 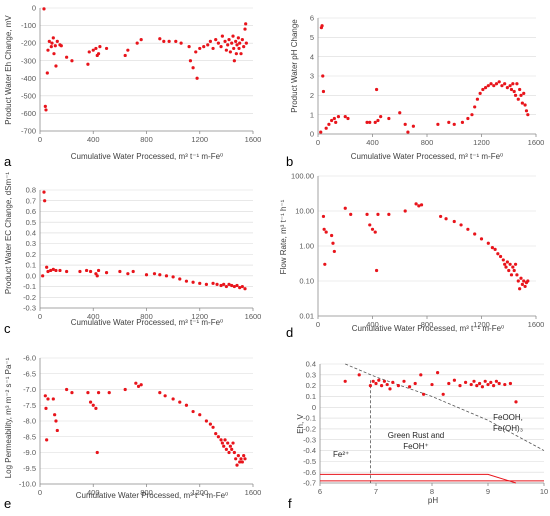 I want to click on ytick-label-b: 2, so click(x=312, y=95).